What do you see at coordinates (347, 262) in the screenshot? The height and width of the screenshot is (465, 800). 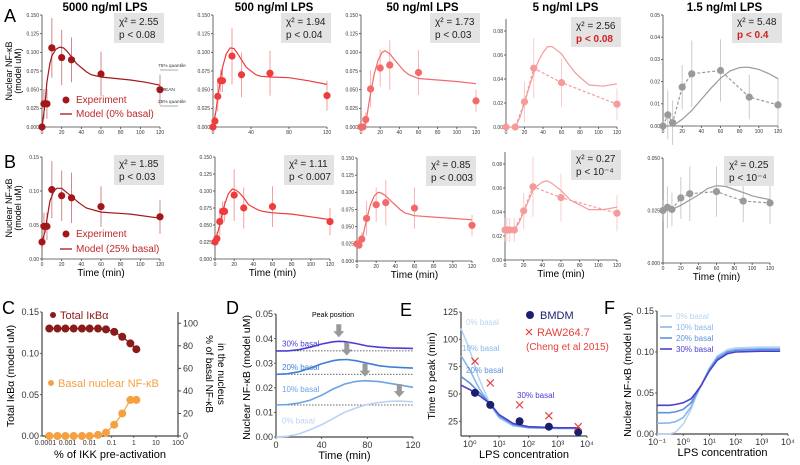 I see `y-tick-label: 0.000` at bounding box center [347, 262].